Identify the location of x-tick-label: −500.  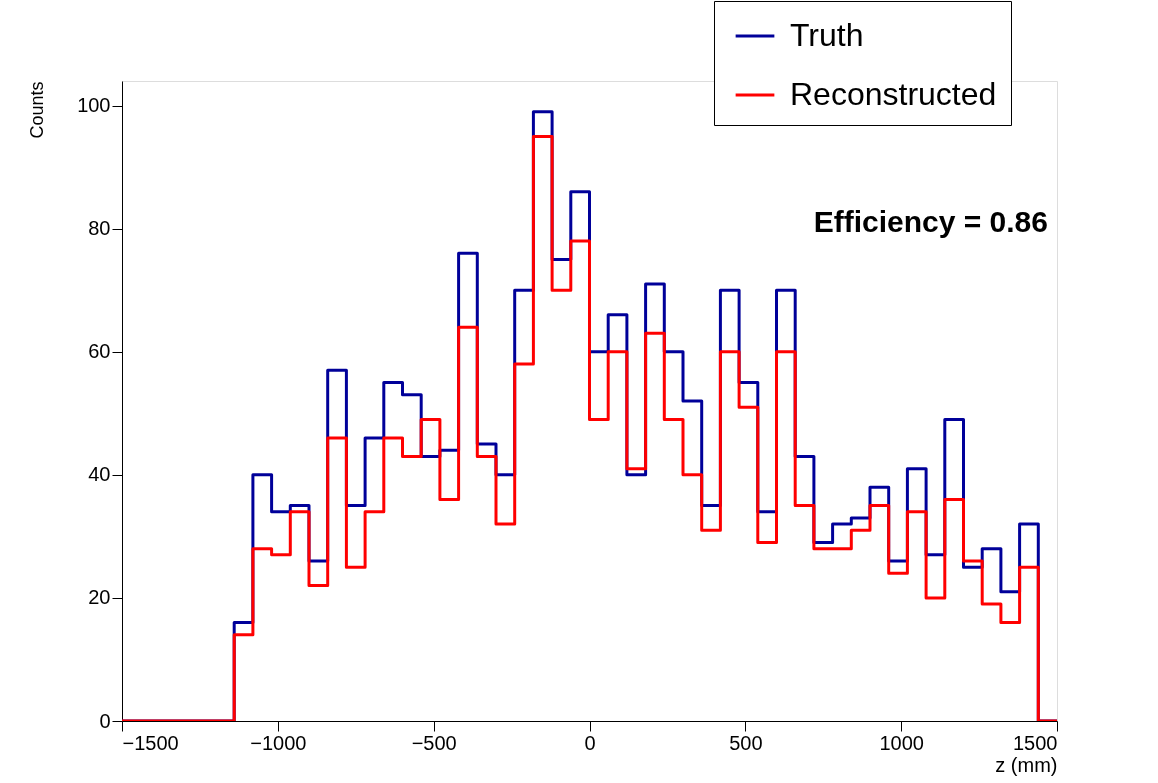
(434, 742).